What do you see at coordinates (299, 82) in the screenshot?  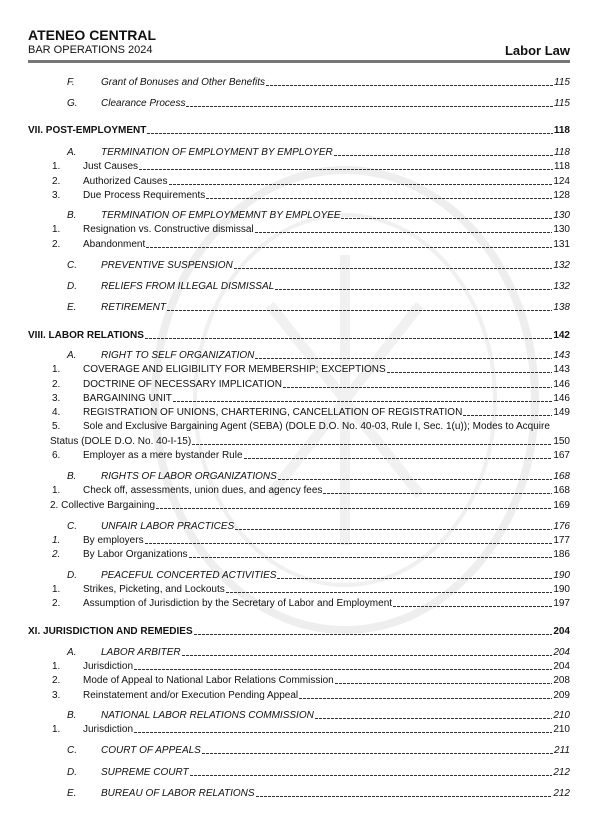 I see `toc-entry: F. Grant of Bonuses and Other Benefits 115` at bounding box center [299, 82].